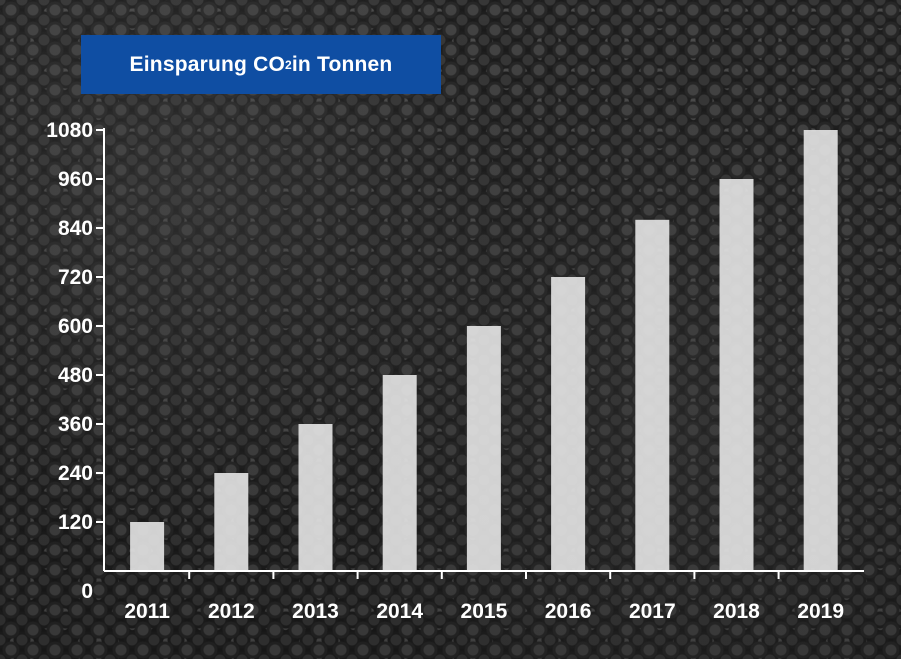 This screenshot has width=901, height=659. Describe the element at coordinates (736, 611) in the screenshot. I see `x-tick-label: 2018` at that location.